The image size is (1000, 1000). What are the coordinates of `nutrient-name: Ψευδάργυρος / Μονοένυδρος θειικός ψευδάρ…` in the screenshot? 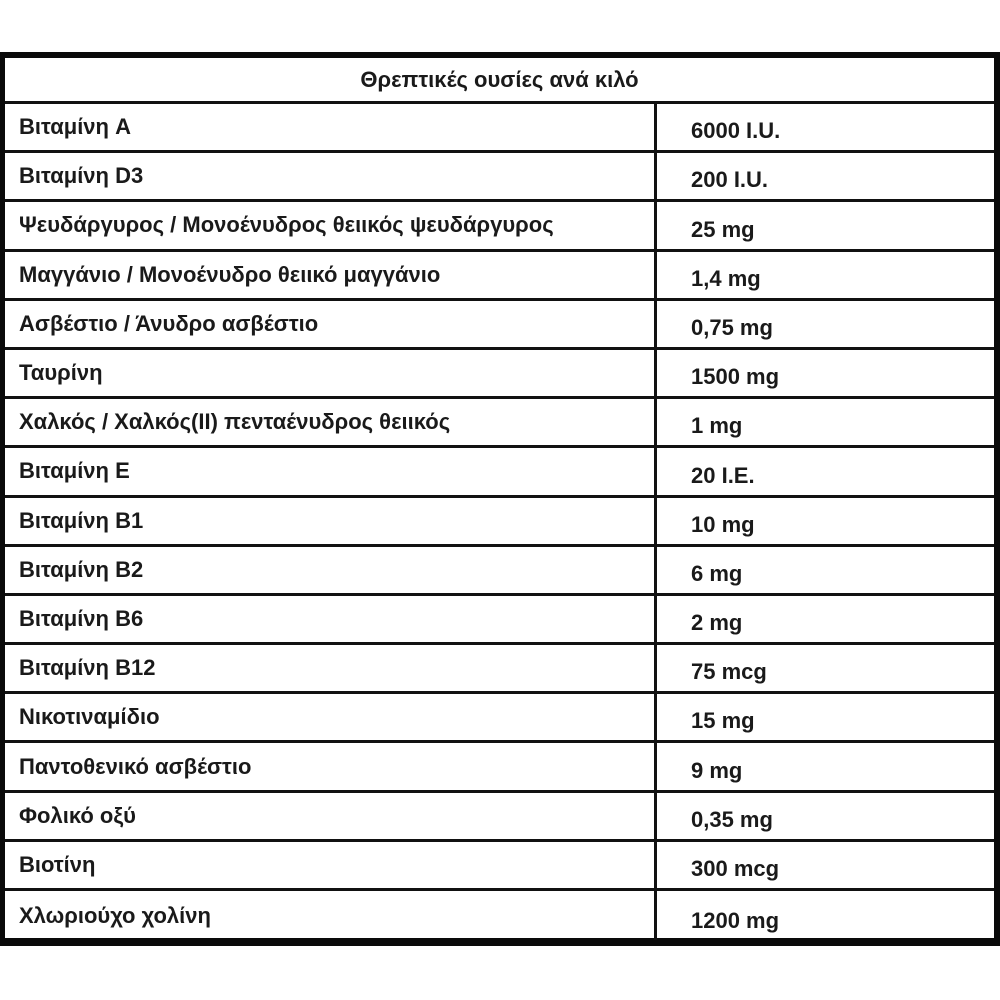 It's located at (331, 225).